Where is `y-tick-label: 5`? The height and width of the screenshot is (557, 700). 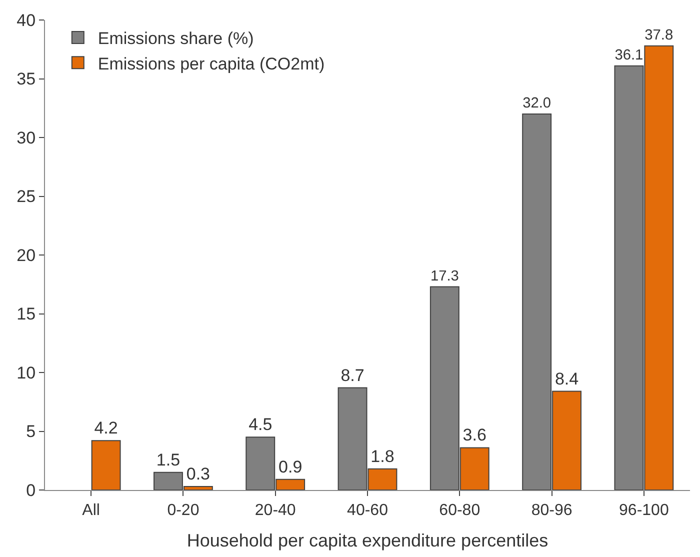
y-tick-label: 5 is located at coordinates (31, 432).